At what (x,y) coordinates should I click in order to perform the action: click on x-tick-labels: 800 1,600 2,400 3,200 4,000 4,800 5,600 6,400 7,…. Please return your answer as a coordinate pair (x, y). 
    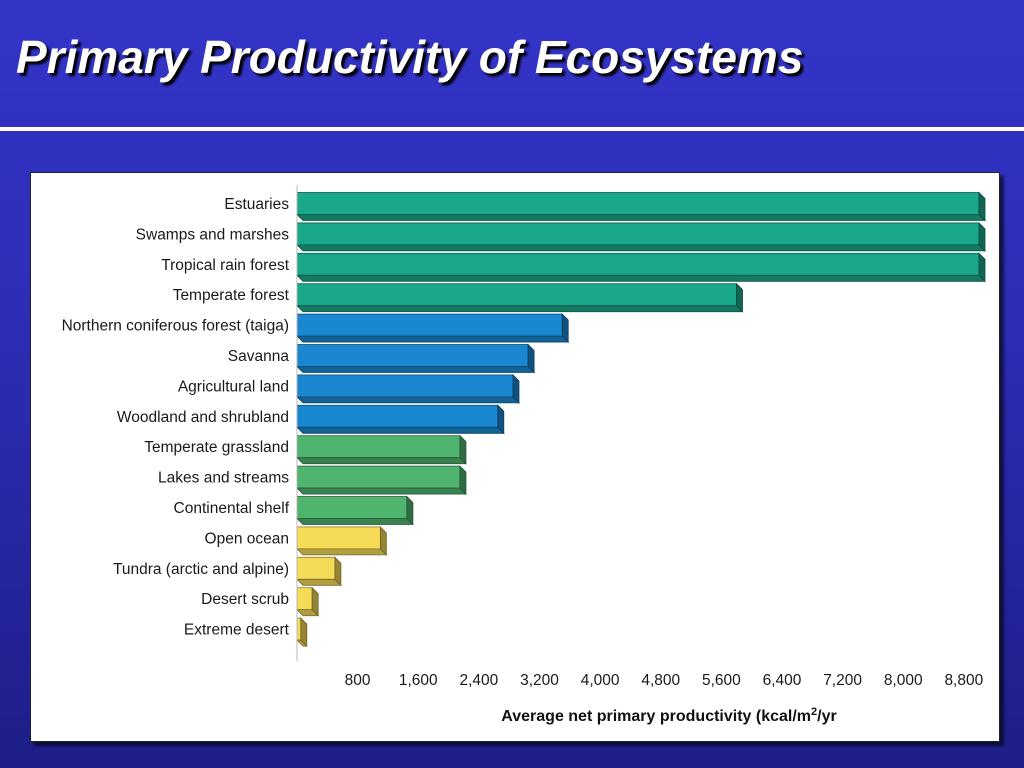
    Looking at the image, I should click on (664, 680).